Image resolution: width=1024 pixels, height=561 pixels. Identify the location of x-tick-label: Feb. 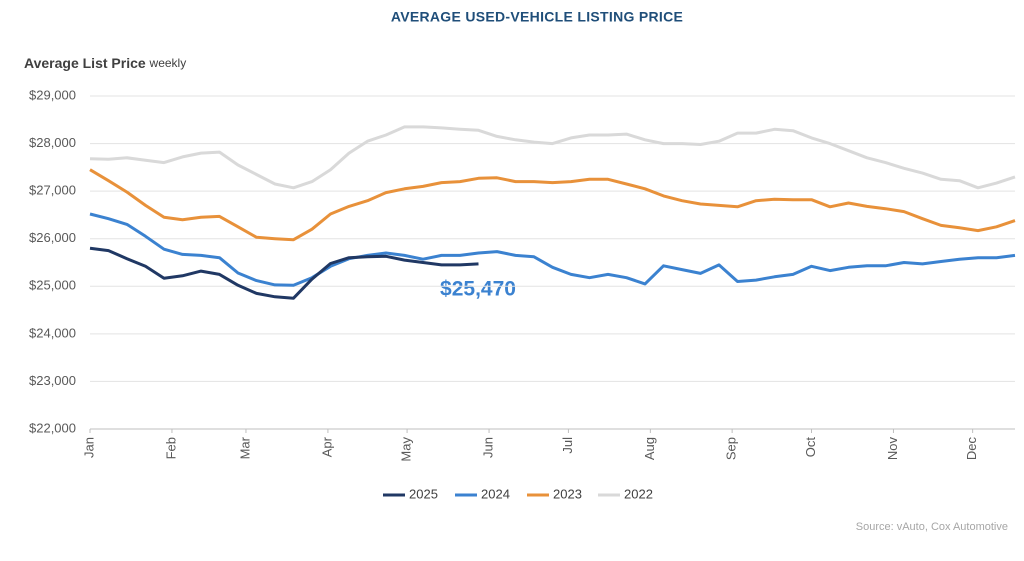
(170, 448).